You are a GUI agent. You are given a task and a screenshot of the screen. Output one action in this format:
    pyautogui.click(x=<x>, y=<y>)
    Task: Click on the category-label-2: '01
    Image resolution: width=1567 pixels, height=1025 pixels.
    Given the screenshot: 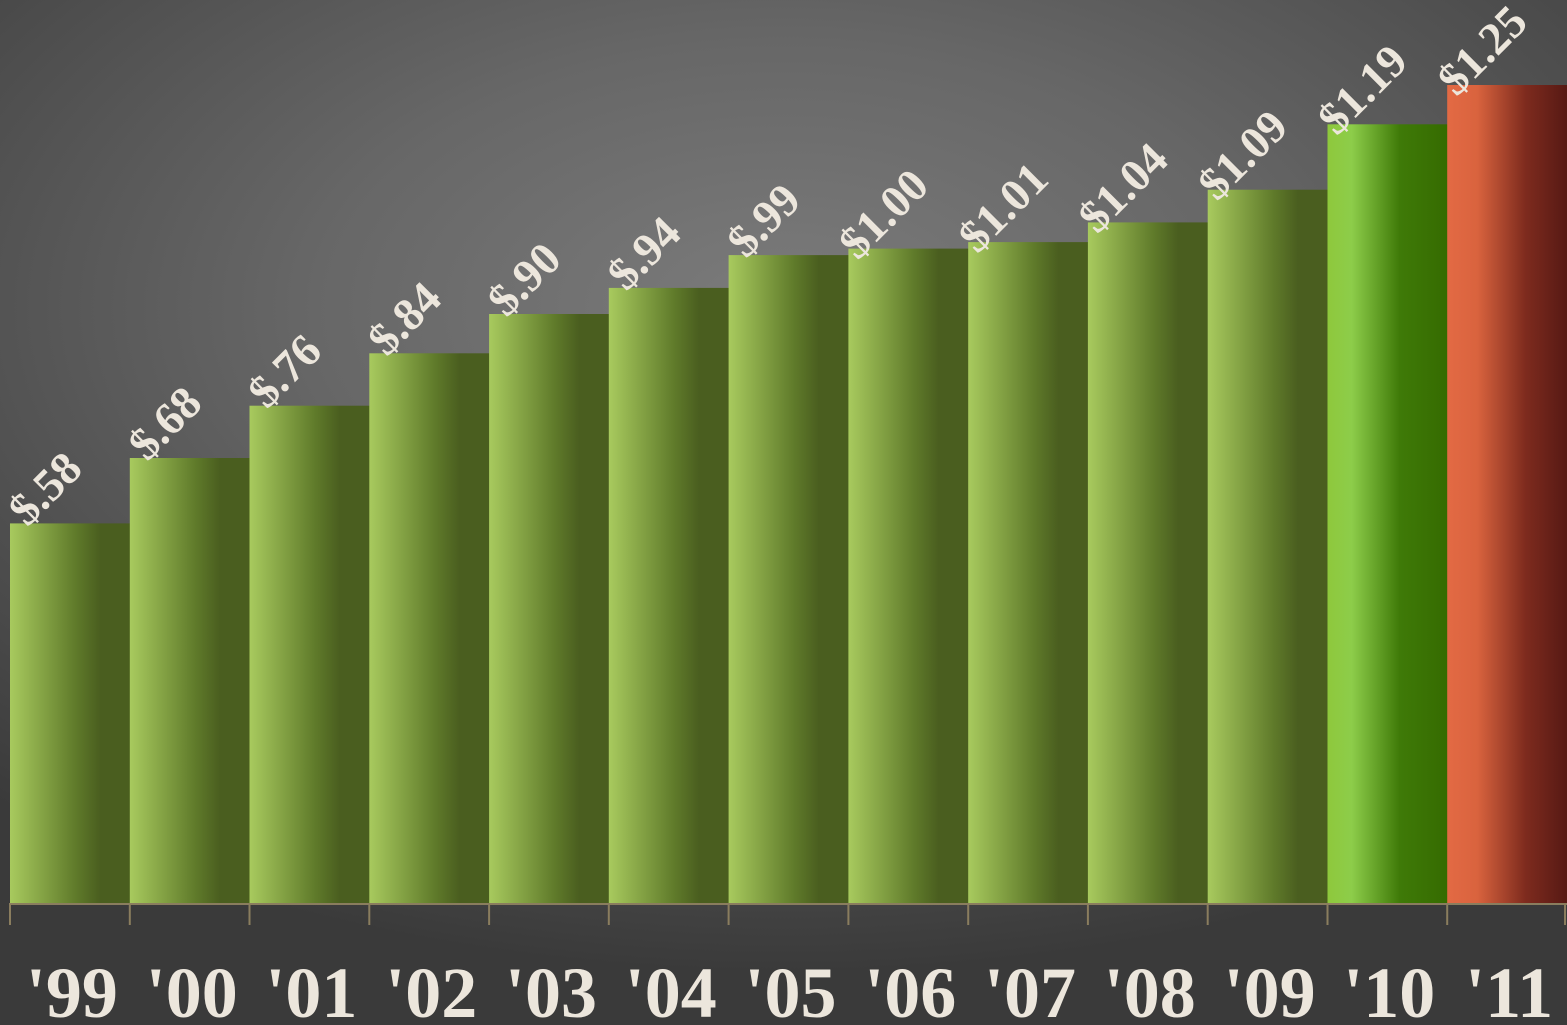 What is the action you would take?
    pyautogui.click(x=311, y=989)
    